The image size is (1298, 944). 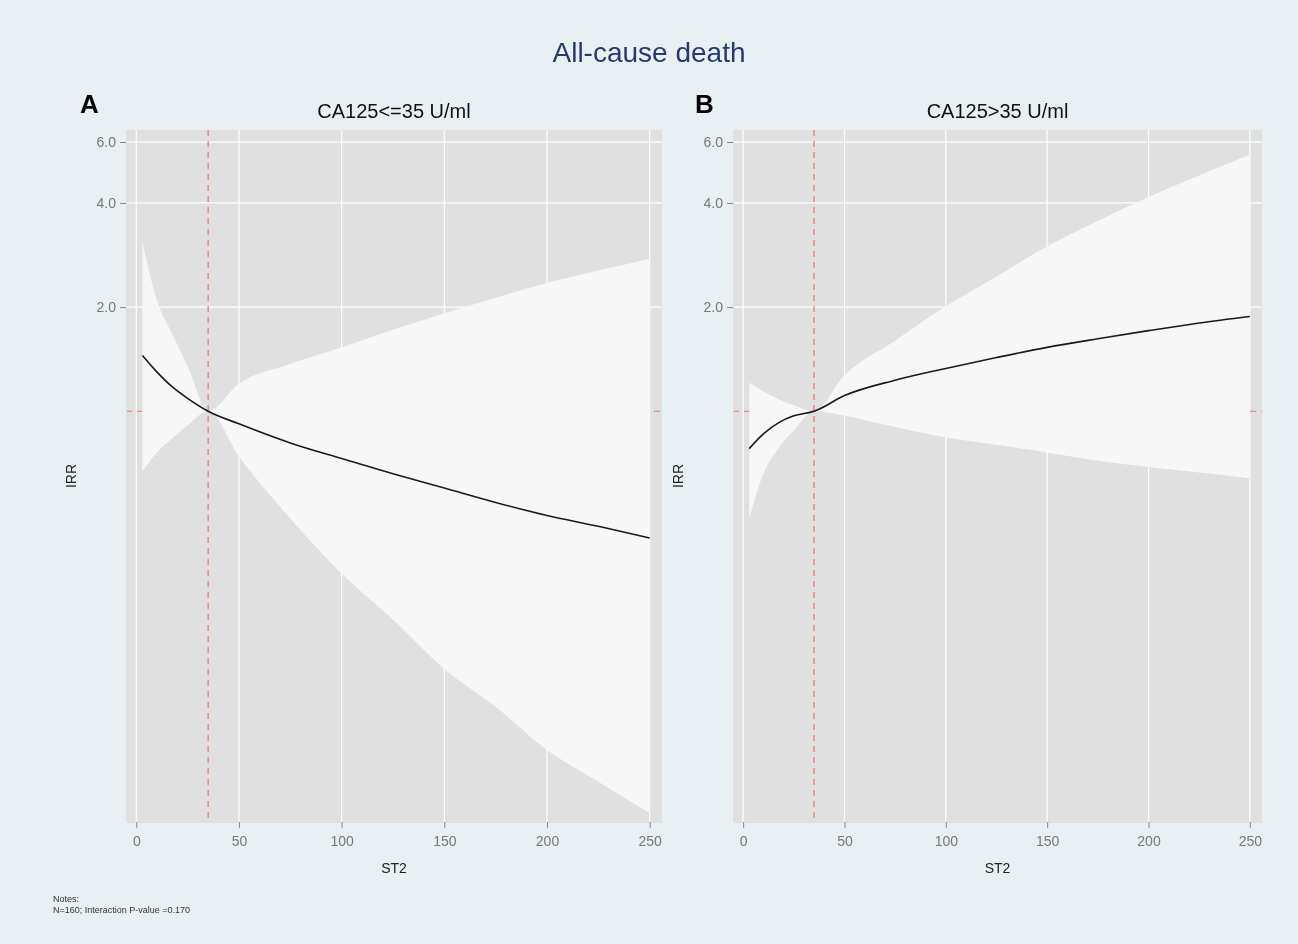 What do you see at coordinates (122, 910) in the screenshot?
I see `text: N=160; Interaction P-value =0.170` at bounding box center [122, 910].